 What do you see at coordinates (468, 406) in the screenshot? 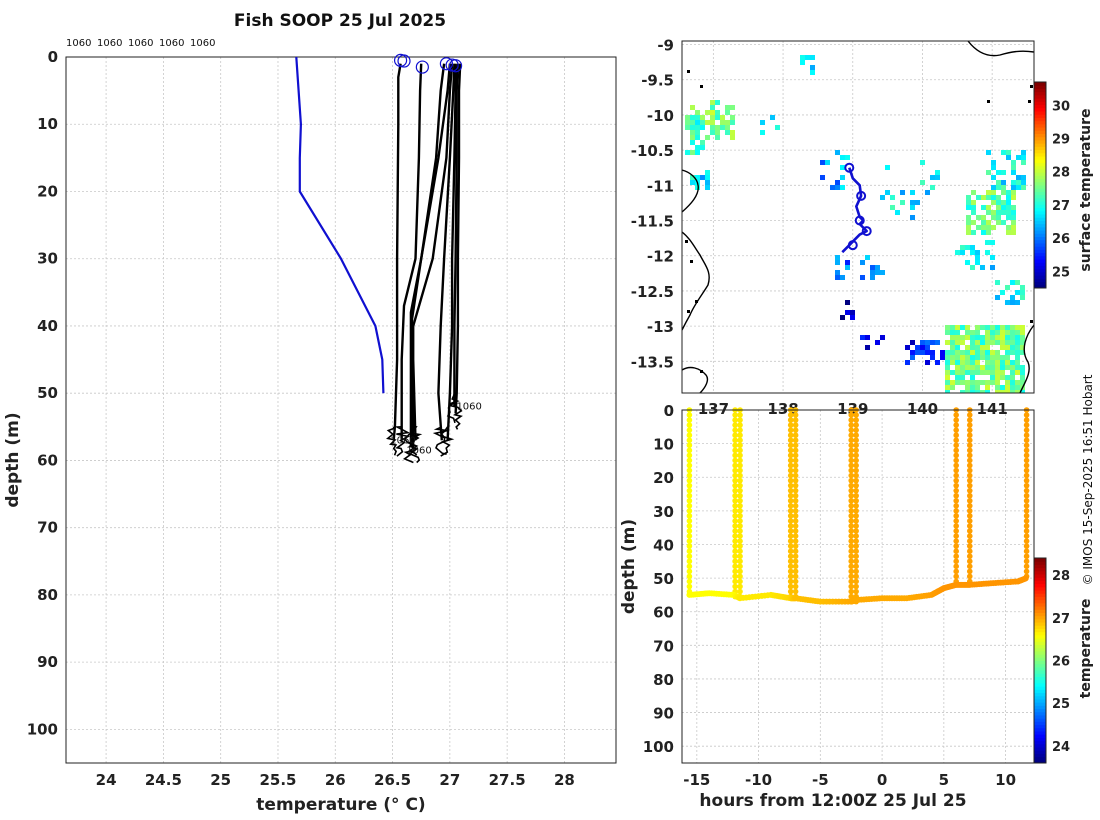
I see `cast-id-label-bottom: 1060` at bounding box center [468, 406].